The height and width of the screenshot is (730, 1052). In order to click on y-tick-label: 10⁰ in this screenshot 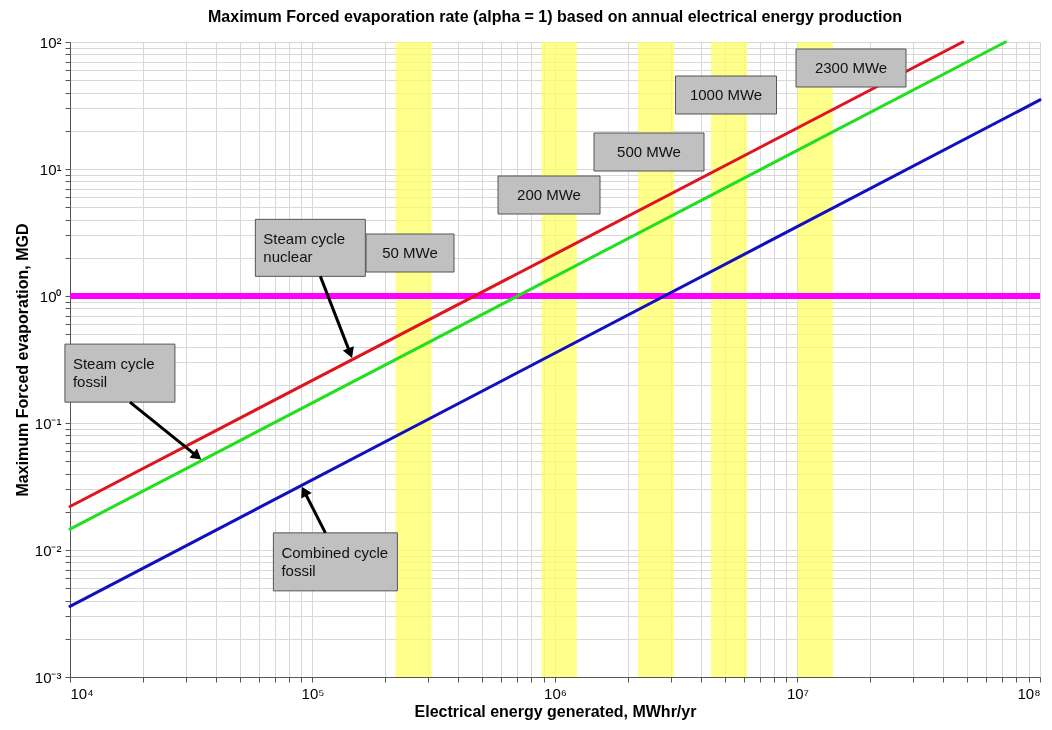, I will do `click(50, 296)`.